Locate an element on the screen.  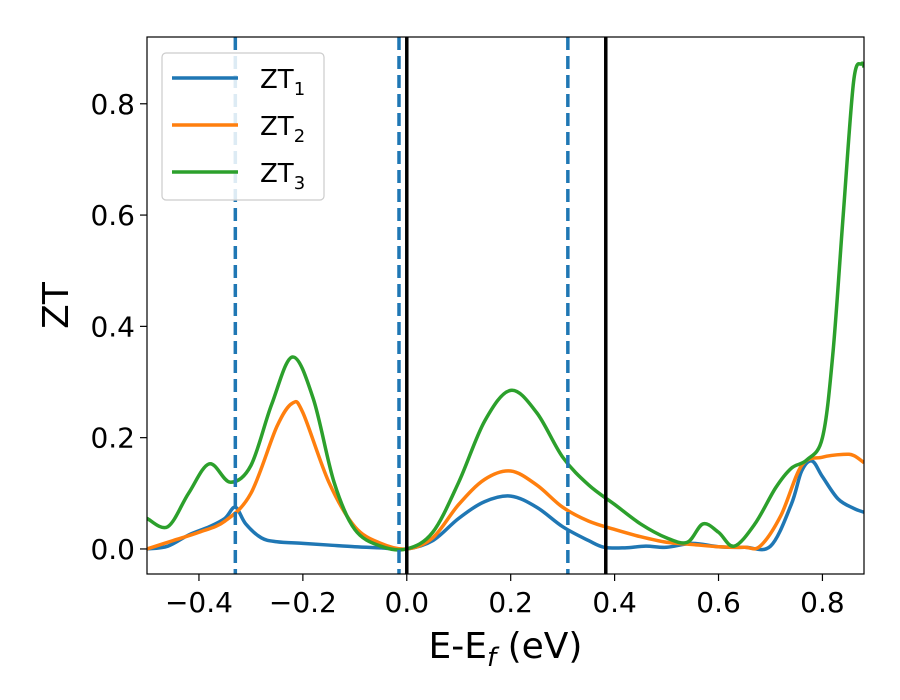
x-tick-label: 0.4 is located at coordinates (614, 602).